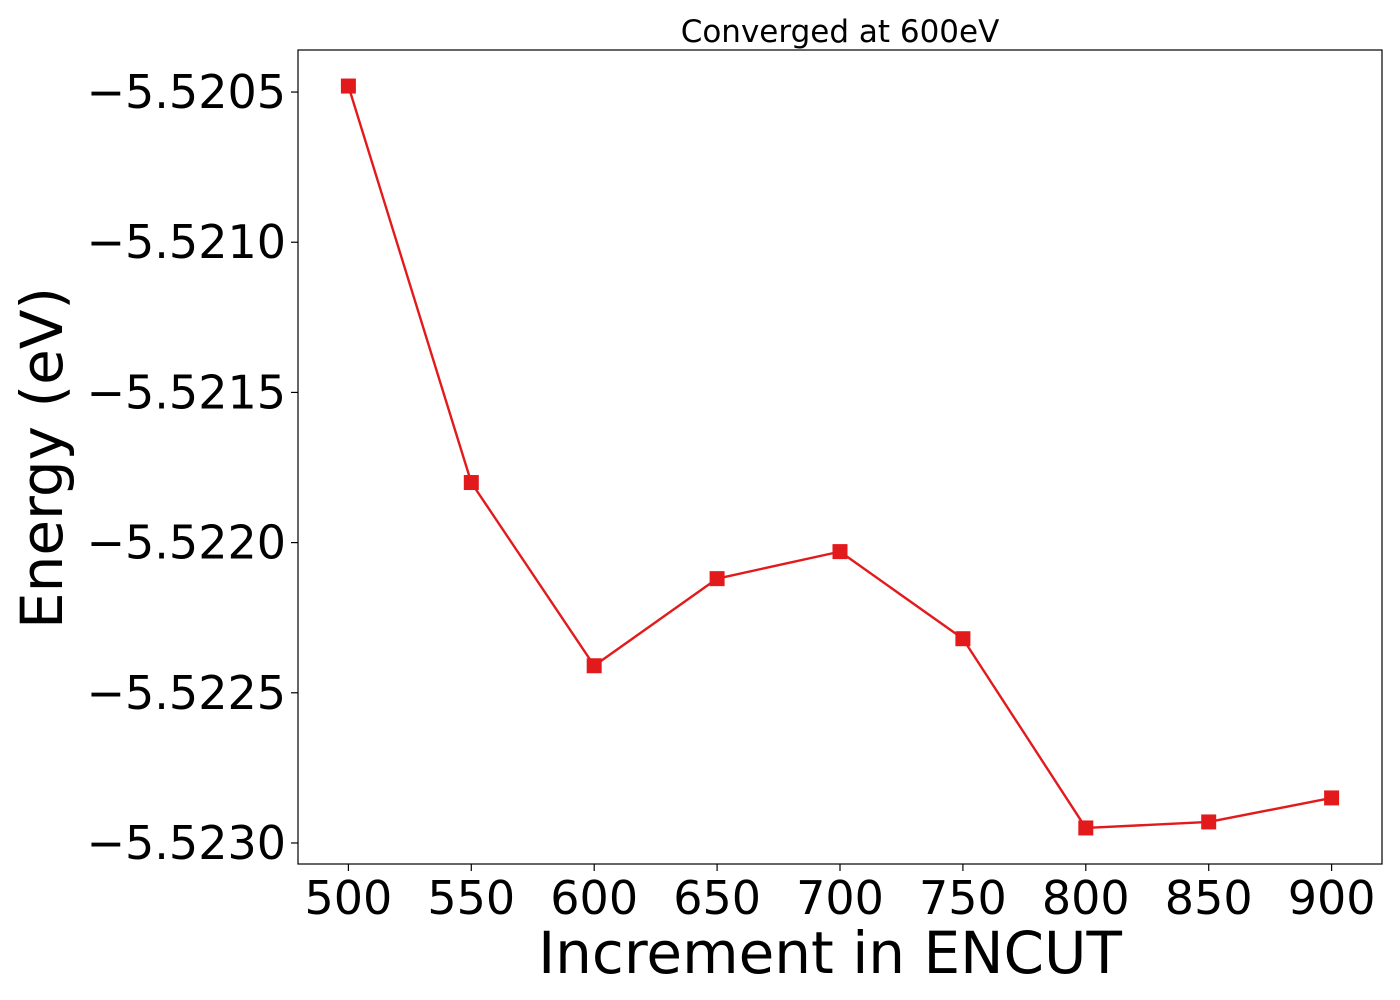  I want to click on y-tick-label: −5.5215, so click(187, 392).